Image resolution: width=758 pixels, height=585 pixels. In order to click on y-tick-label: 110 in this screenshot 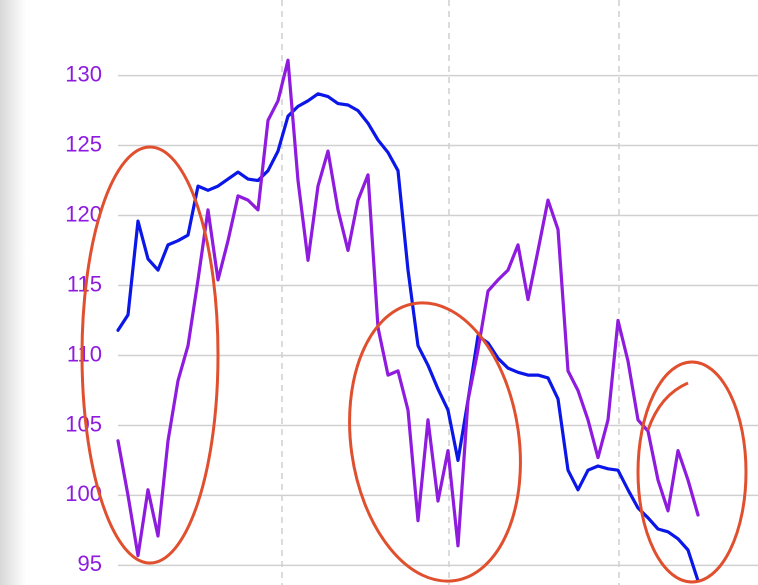, I will do `click(84, 353)`.